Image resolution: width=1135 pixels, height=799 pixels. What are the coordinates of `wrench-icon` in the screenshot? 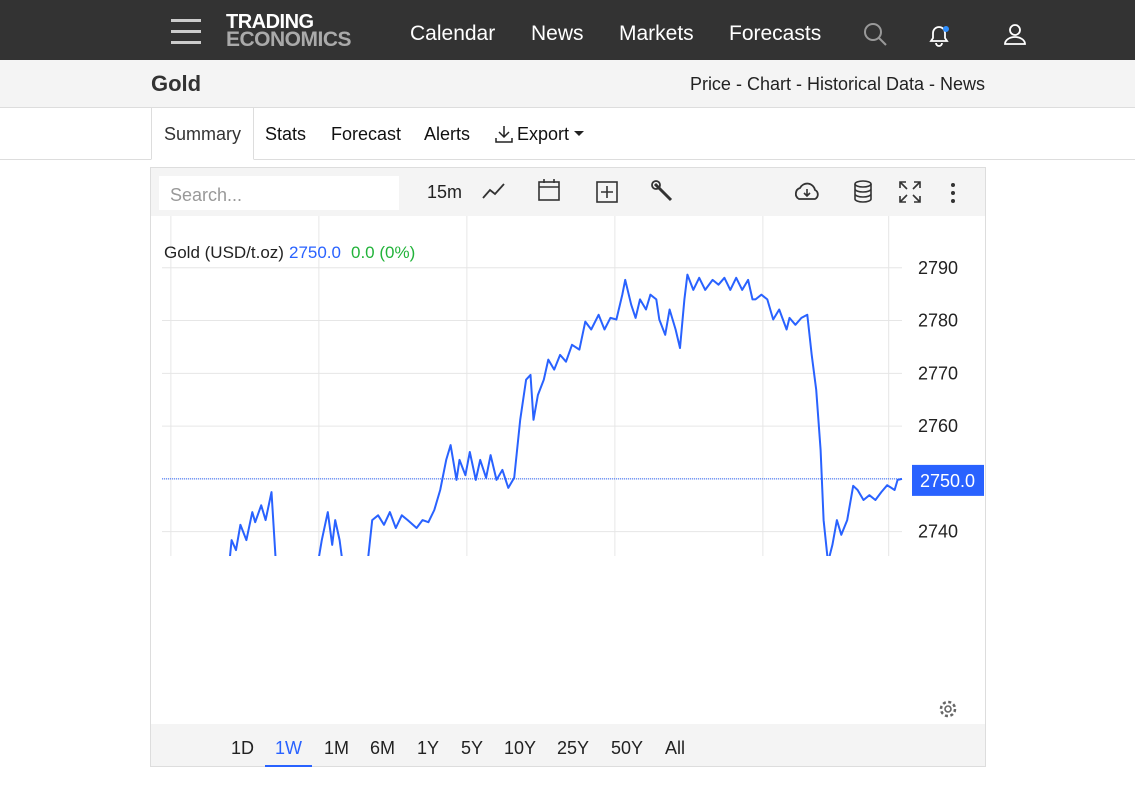 It's located at (663, 192).